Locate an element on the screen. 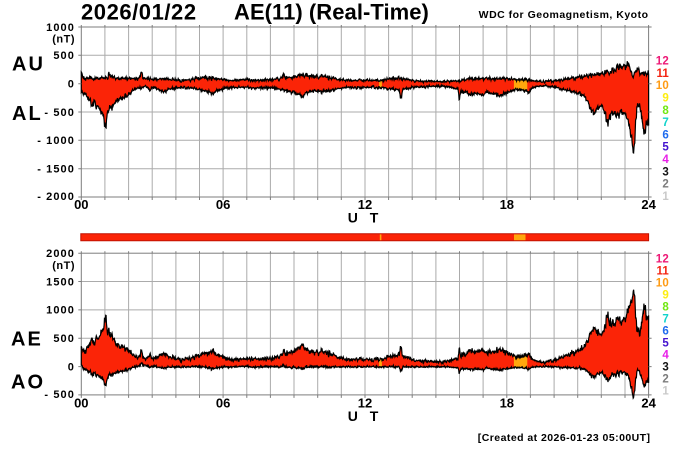 This screenshot has width=700, height=455. svg-text: - 1500 is located at coordinates (56, 170).